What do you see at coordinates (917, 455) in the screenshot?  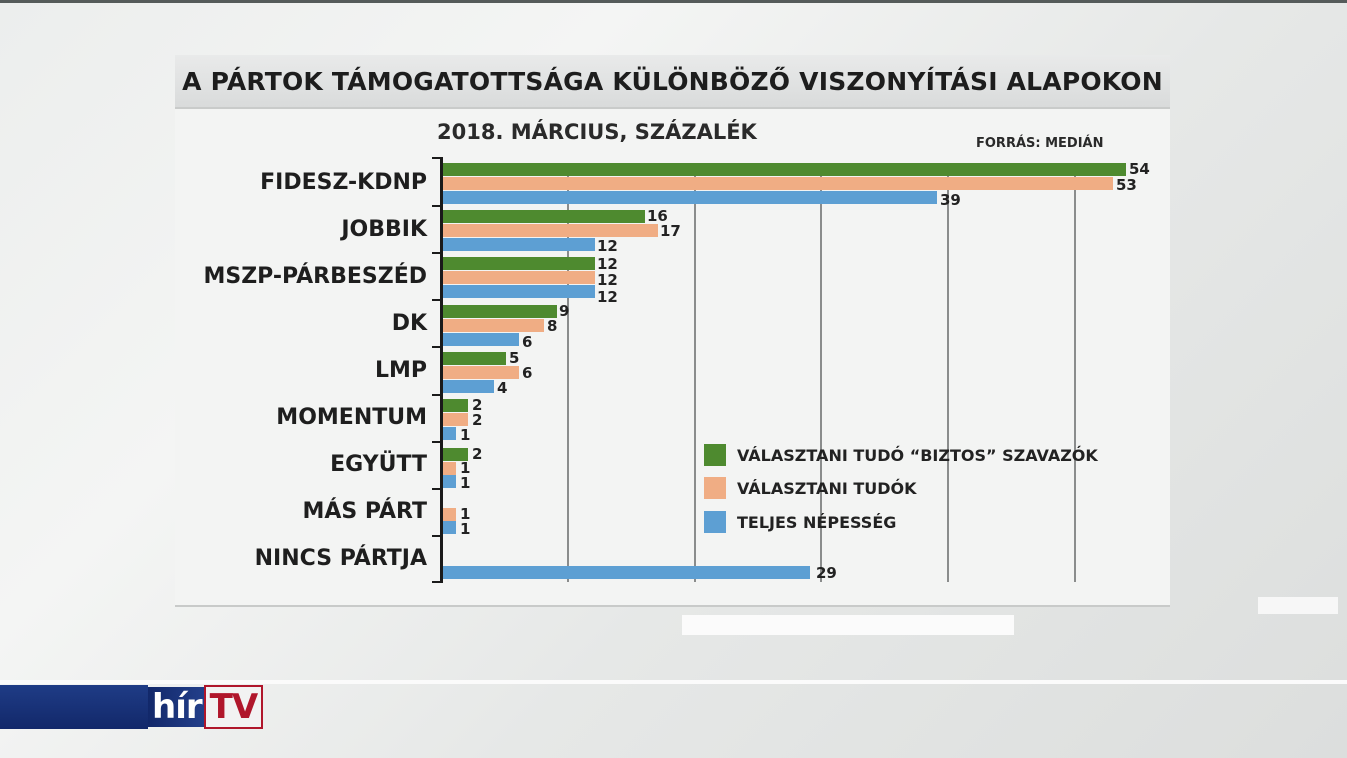 I see `legend-label: VÁLASZTANI TUDÓ “BIZTOS” SZAVAZÓK` at bounding box center [917, 455].